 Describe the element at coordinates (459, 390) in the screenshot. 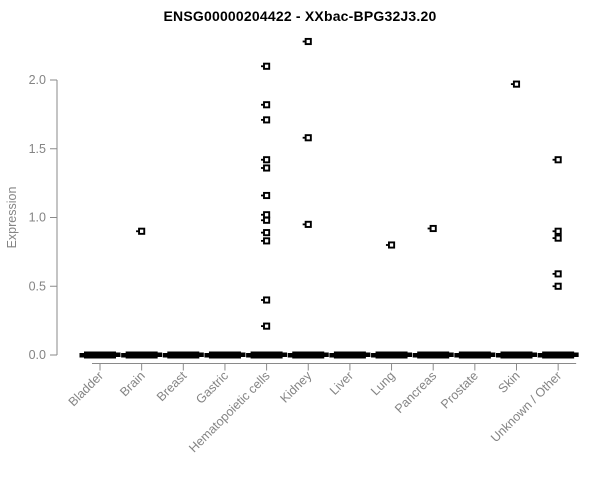

I see `x-tick-label: Prostate` at that location.